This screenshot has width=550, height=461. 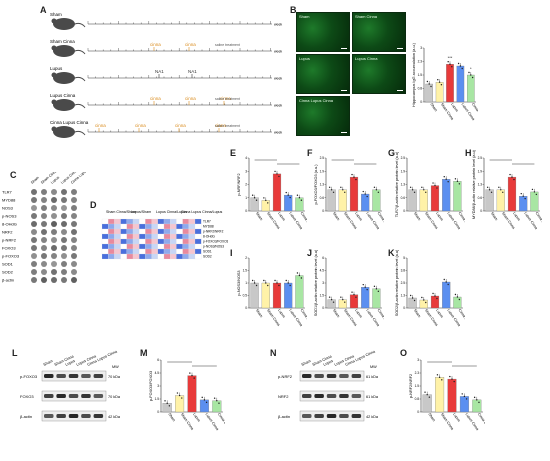 What do you see at coordinates (171, 212) in the screenshot?
I see `heatmap-column-label: Lupus Cinna/Lupus` at bounding box center [171, 212].